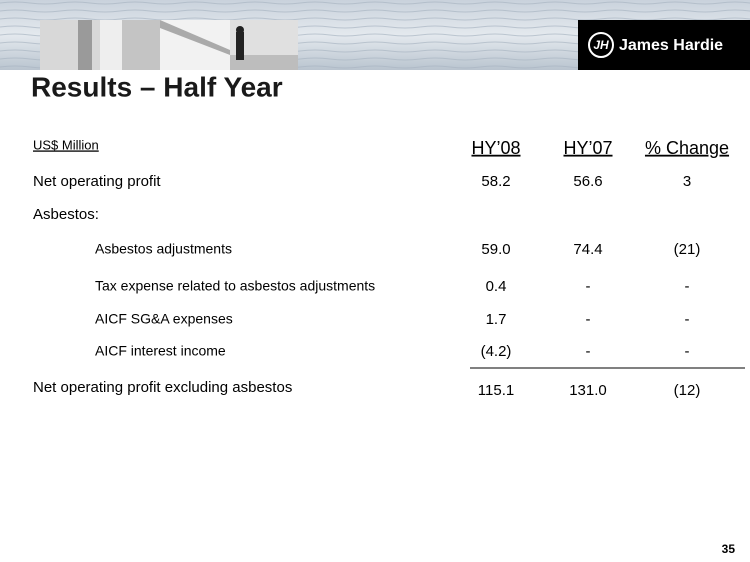 The image size is (750, 562). Describe the element at coordinates (587, 148) in the screenshot. I see `column-header: HY’07` at that location.